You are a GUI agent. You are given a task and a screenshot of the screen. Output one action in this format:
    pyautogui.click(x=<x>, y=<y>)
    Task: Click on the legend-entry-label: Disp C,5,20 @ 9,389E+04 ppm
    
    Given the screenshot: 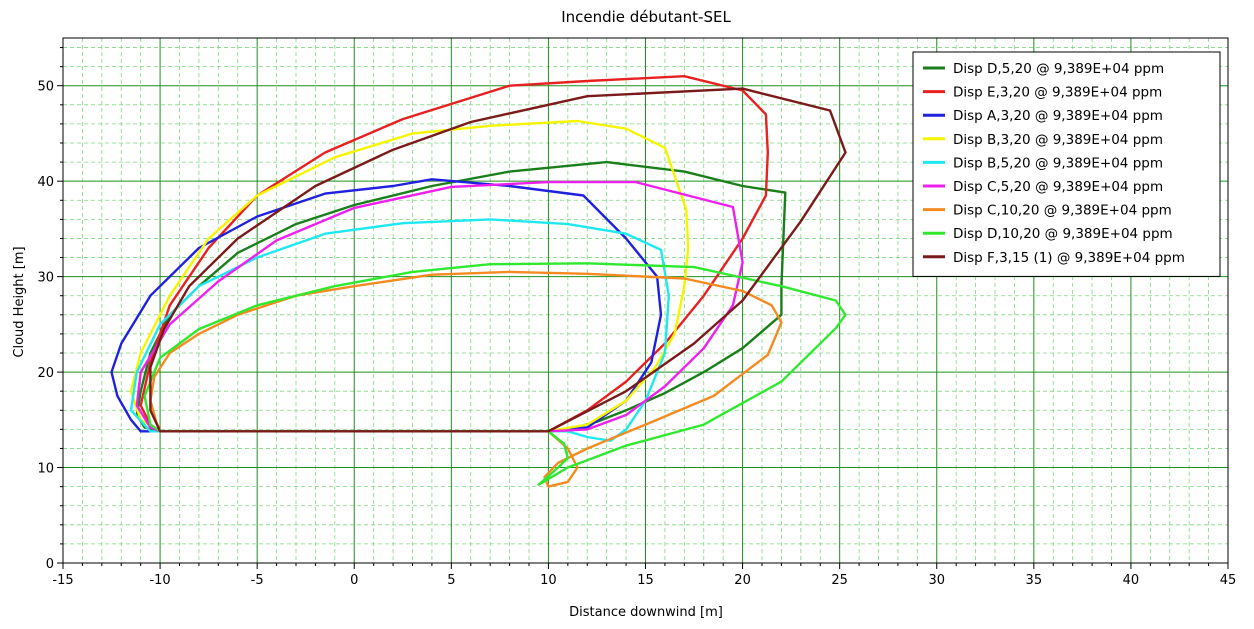 What is the action you would take?
    pyautogui.click(x=1058, y=187)
    